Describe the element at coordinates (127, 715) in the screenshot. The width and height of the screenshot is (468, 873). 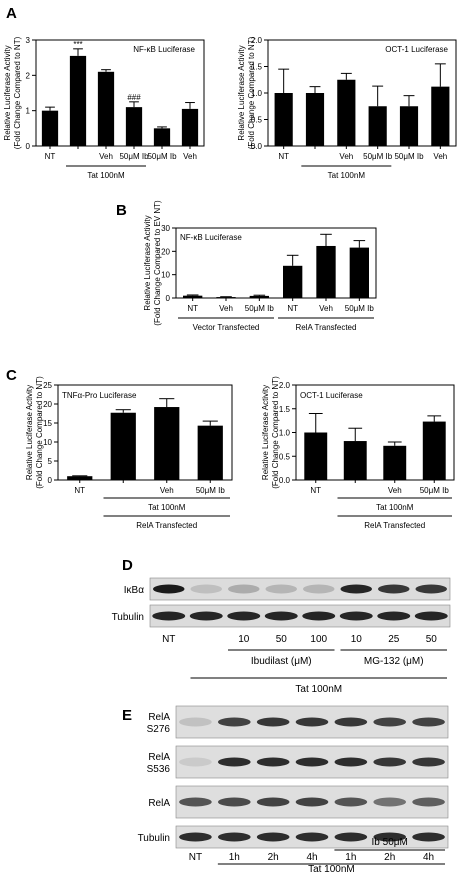
I see `panel-label-e: E` at that location.